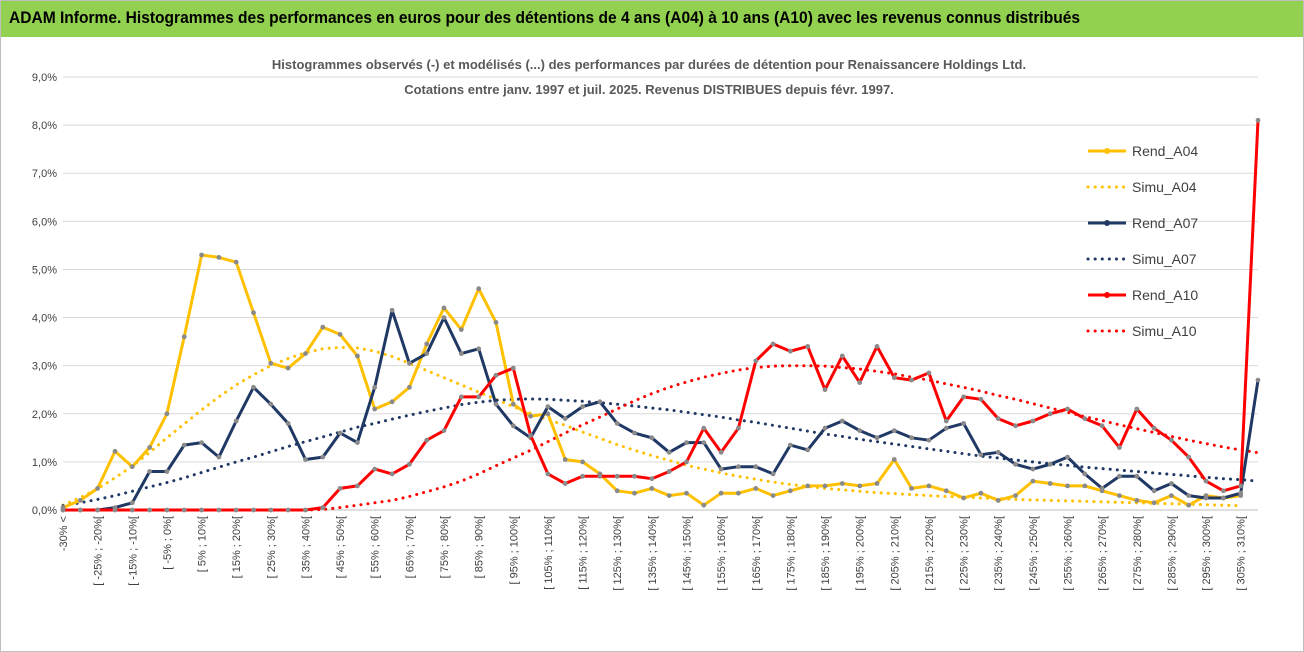 The height and width of the screenshot is (652, 1304). What do you see at coordinates (861, 553) in the screenshot?
I see `x-tick-label: [ 195% ; 200%[` at bounding box center [861, 553].